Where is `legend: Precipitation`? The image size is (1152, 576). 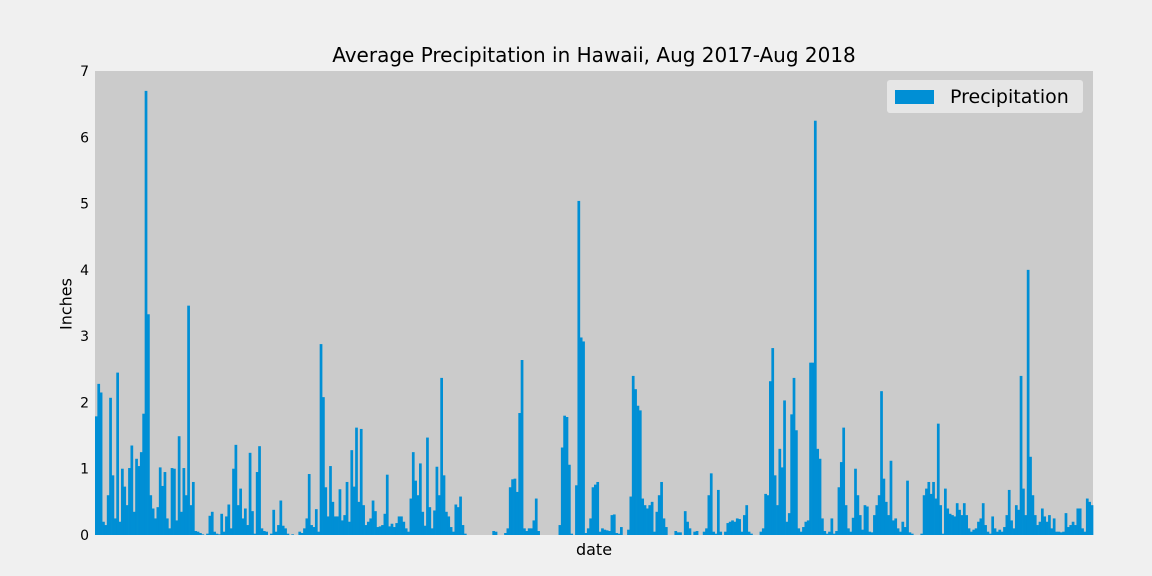 legend: Precipitation is located at coordinates (985, 96).